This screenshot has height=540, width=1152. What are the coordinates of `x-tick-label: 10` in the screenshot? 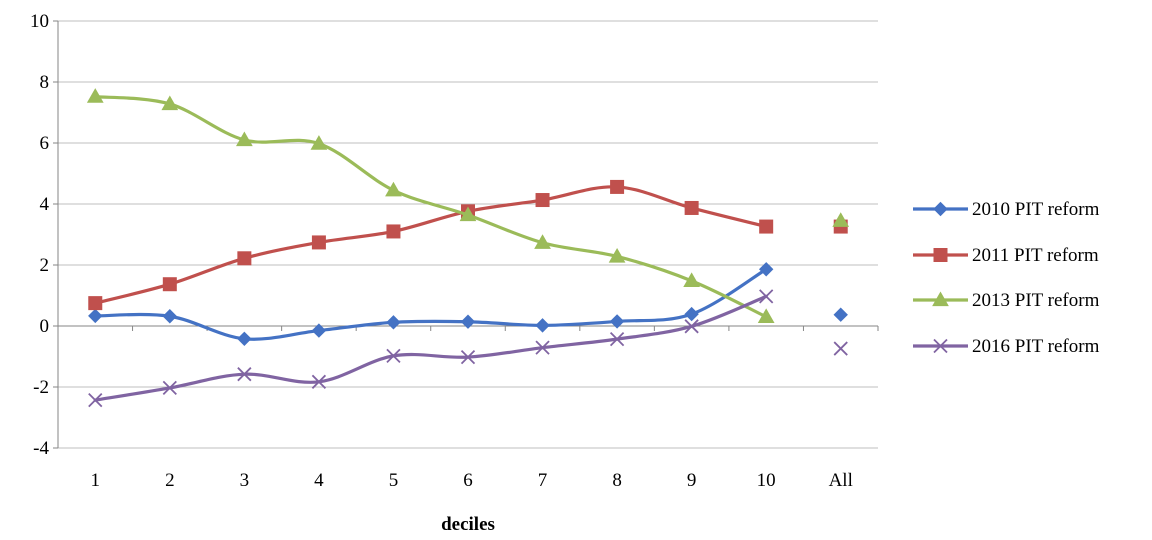 It's located at (766, 480).